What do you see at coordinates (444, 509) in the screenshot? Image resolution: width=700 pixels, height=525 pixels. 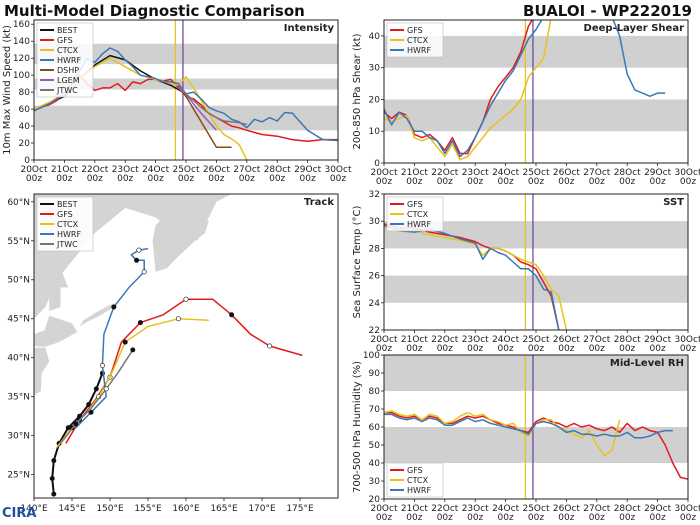 I see `rh-xtick-label: 22Oct` at bounding box center [444, 509].